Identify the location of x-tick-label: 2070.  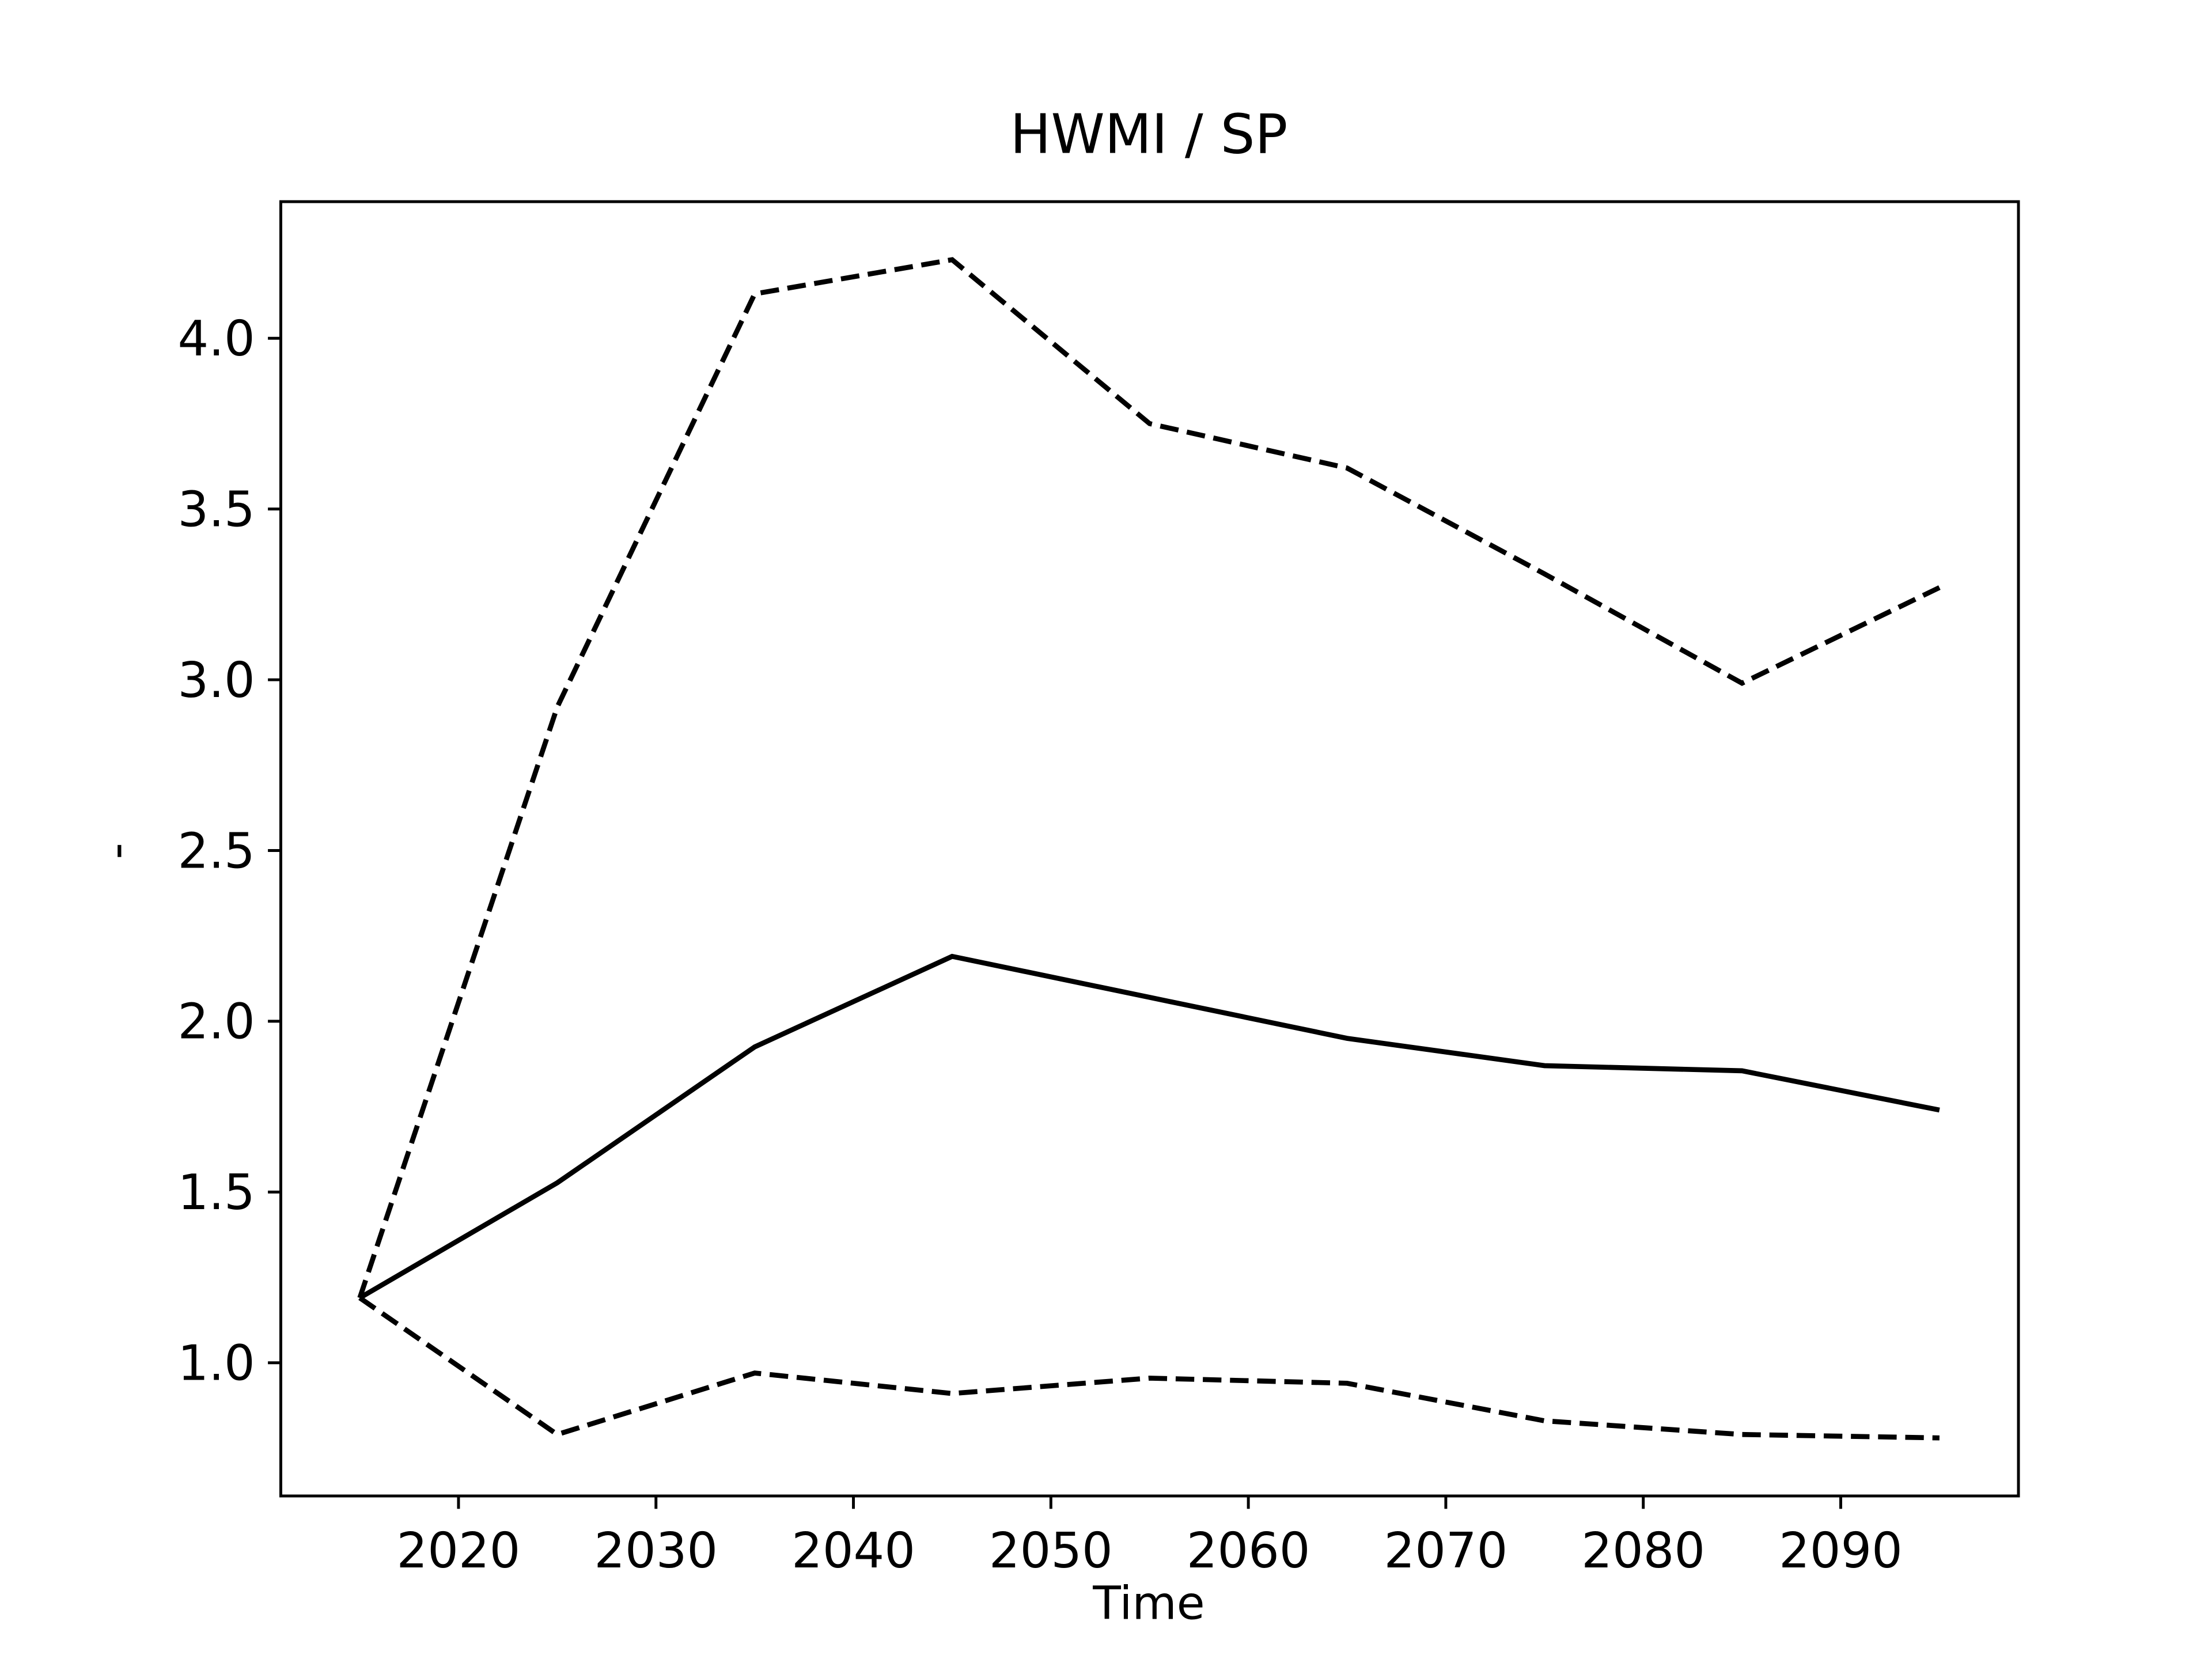
(1446, 1550).